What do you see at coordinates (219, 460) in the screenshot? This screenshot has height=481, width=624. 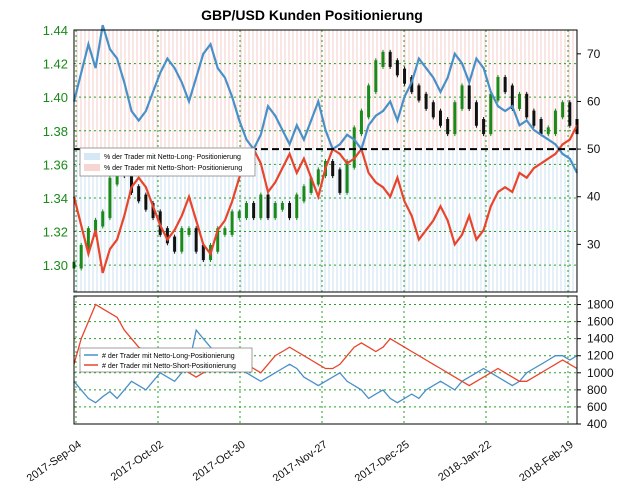 I see `x-tick-label: 2017-Oct-30` at bounding box center [219, 460].